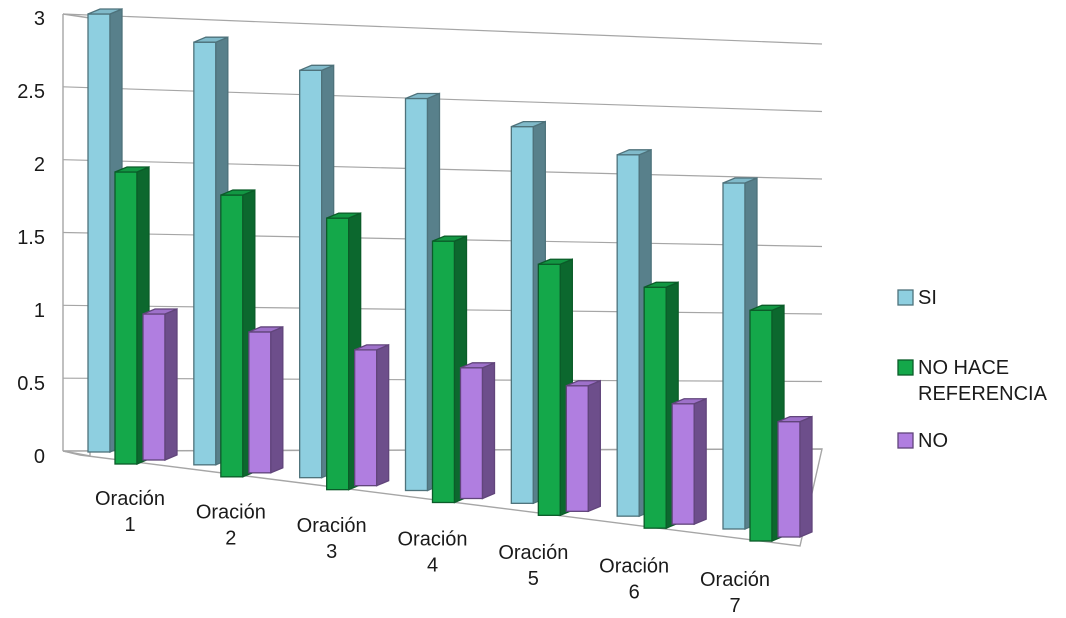 The height and width of the screenshot is (618, 1066). What do you see at coordinates (39, 311) in the screenshot?
I see `y-tick-label: 1` at bounding box center [39, 311].